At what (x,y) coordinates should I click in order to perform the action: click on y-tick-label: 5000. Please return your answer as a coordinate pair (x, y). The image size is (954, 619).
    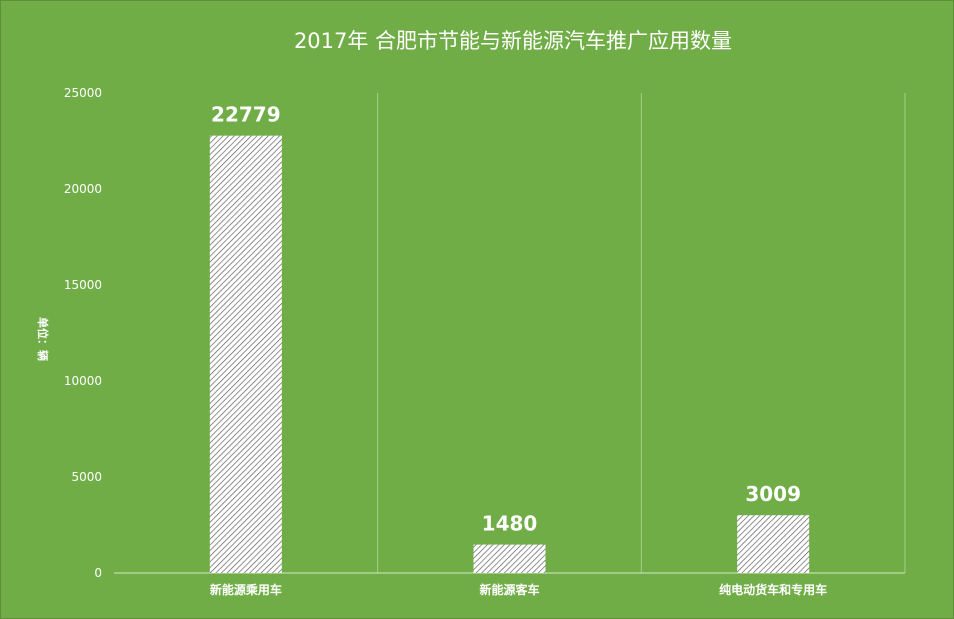
    Looking at the image, I should click on (86, 477).